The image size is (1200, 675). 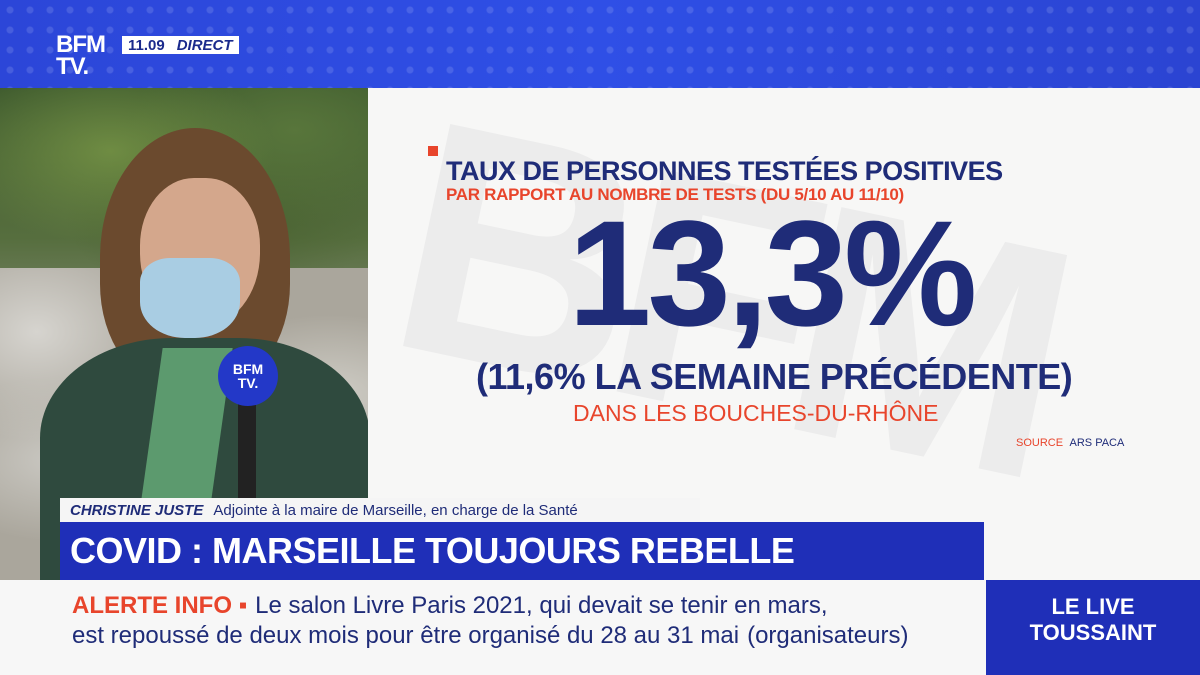 I want to click on bullet-square-icon, so click(x=433, y=151).